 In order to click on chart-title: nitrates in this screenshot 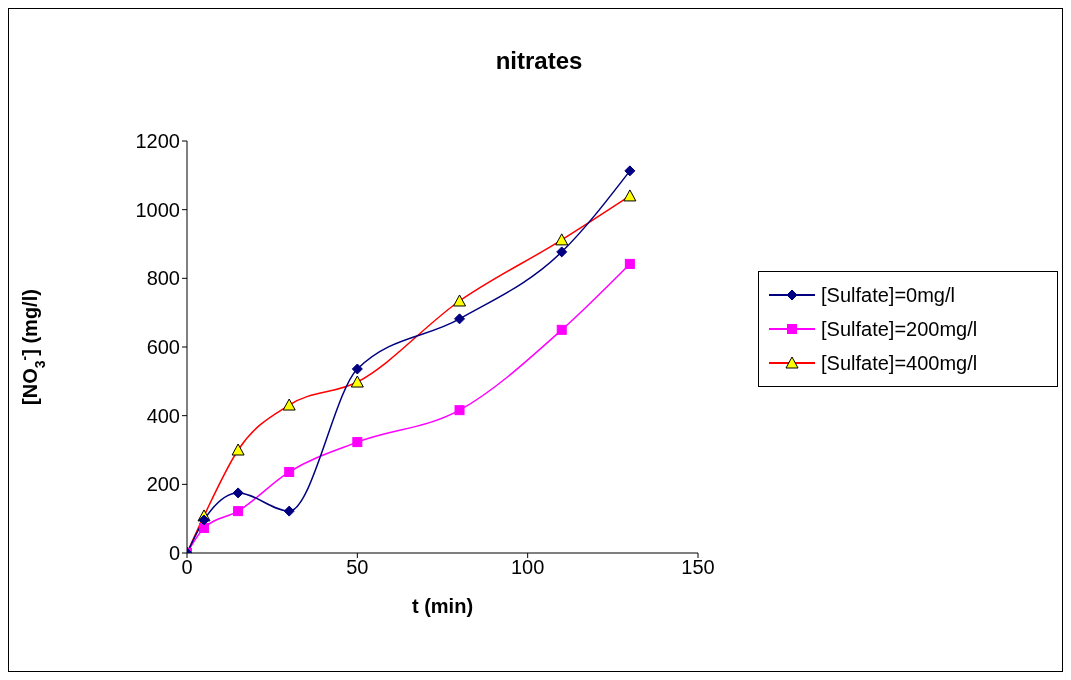, I will do `click(539, 61)`.